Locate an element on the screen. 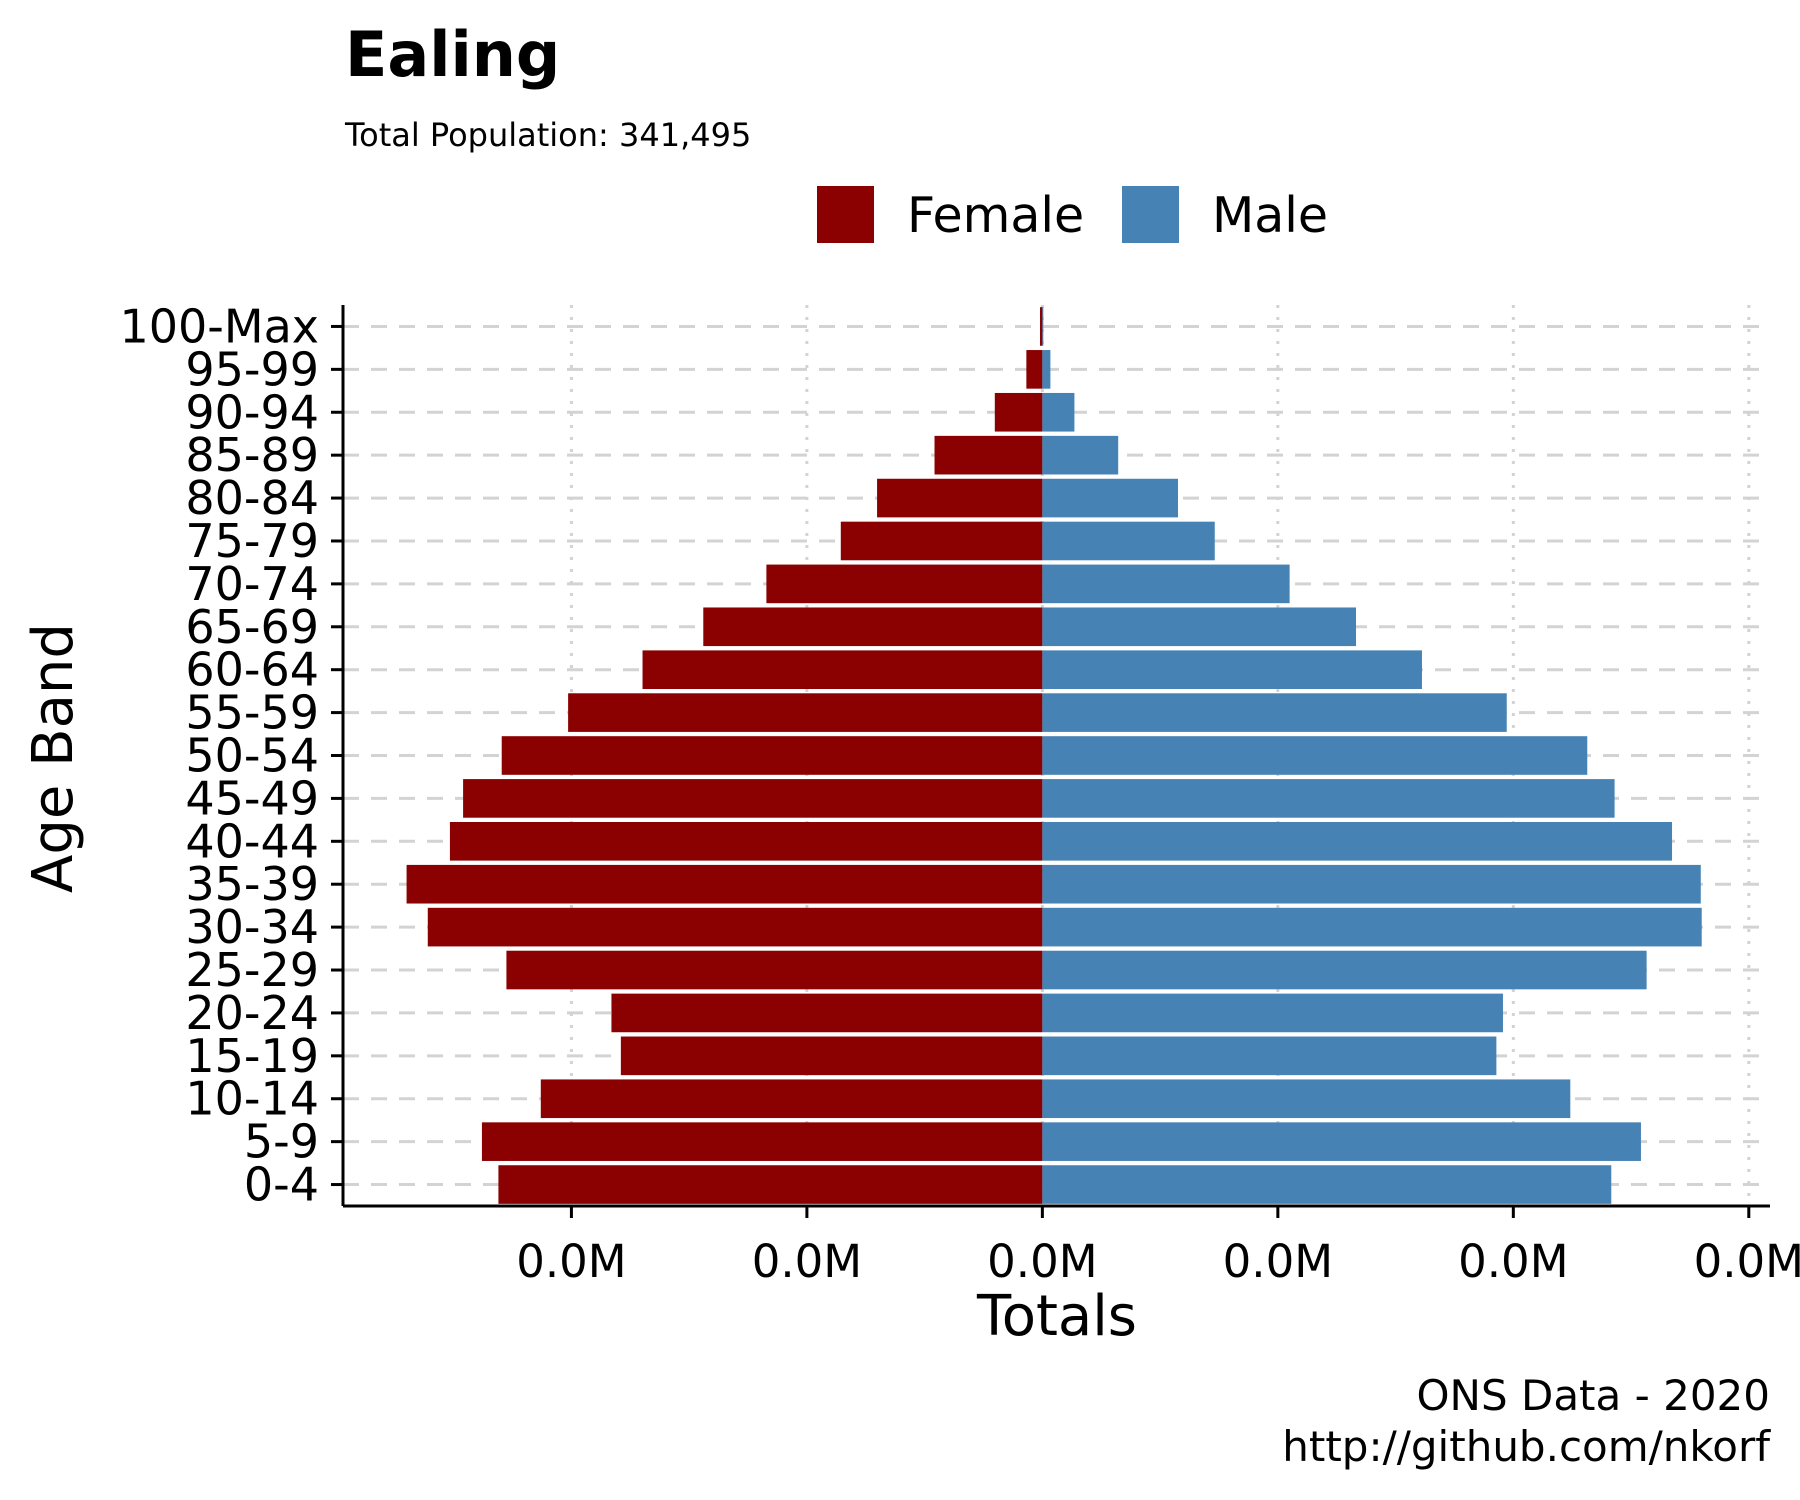 This screenshot has height=1500, width=1800. y-tick-label: 90-94 is located at coordinates (252, 412).